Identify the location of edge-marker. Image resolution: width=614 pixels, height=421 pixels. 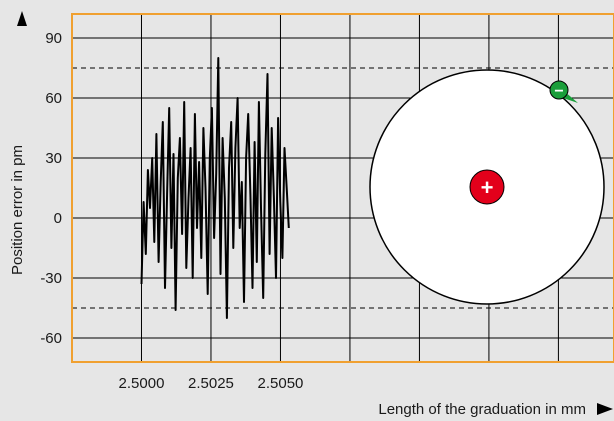
(559, 90).